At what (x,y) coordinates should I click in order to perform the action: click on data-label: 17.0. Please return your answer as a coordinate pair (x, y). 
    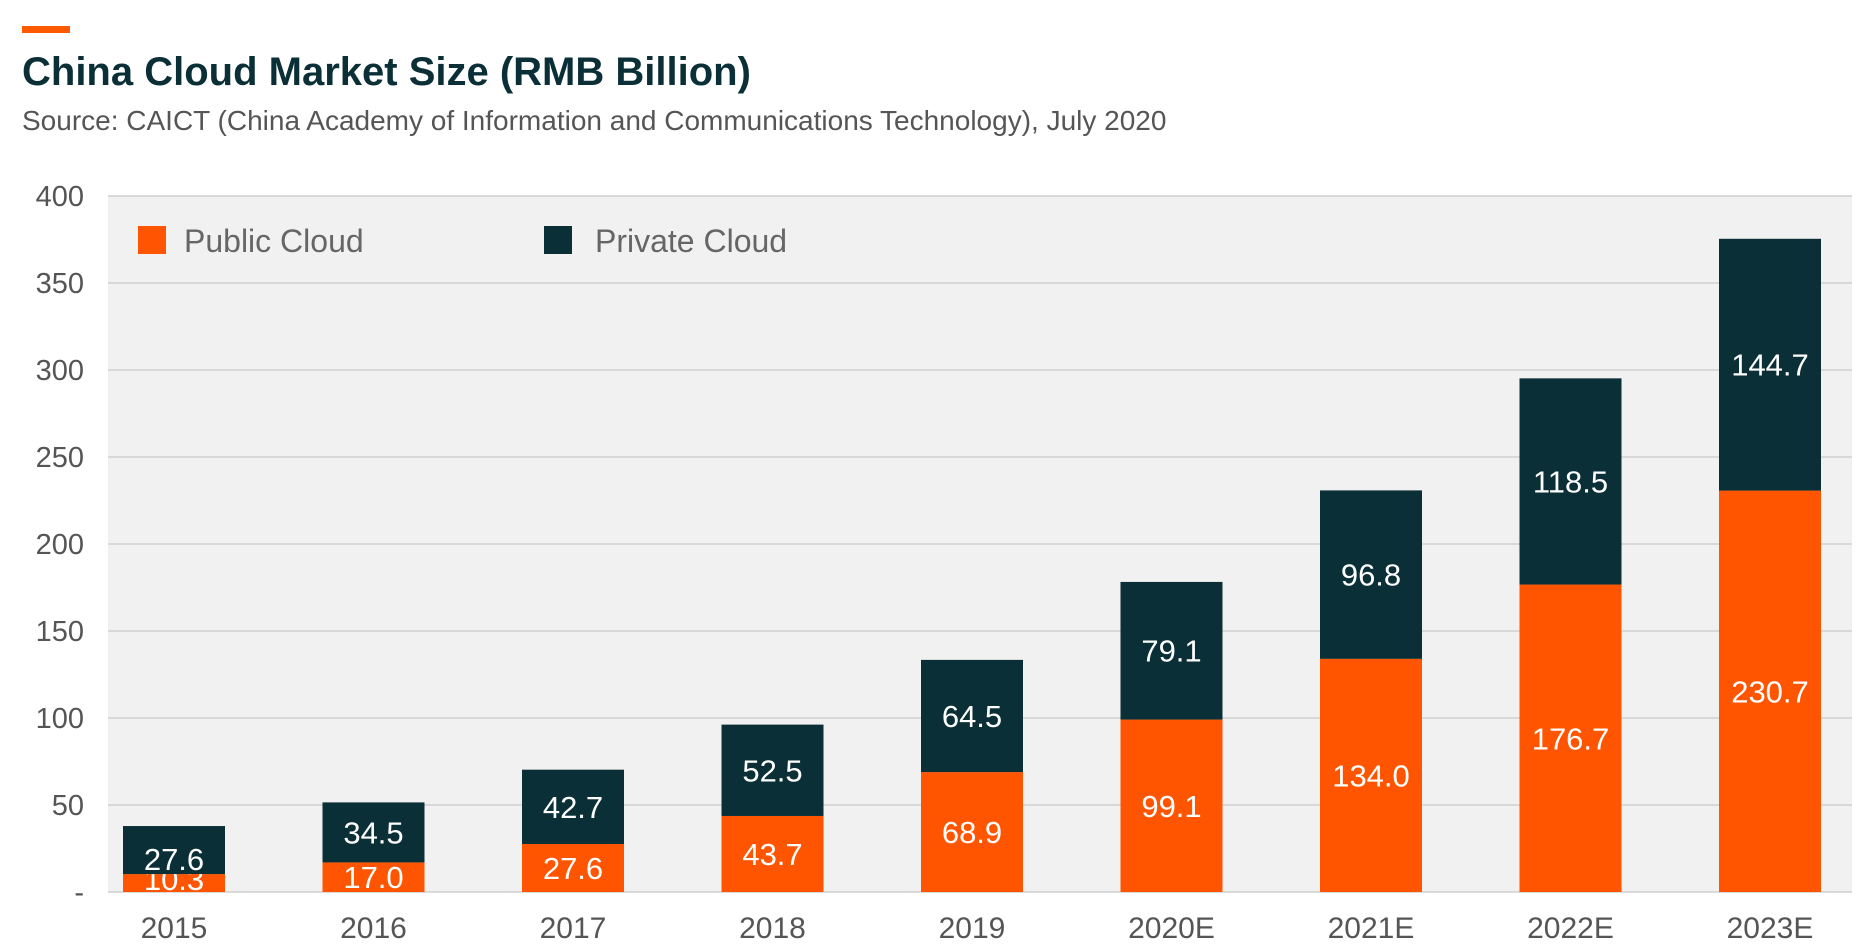
    Looking at the image, I should click on (373, 877).